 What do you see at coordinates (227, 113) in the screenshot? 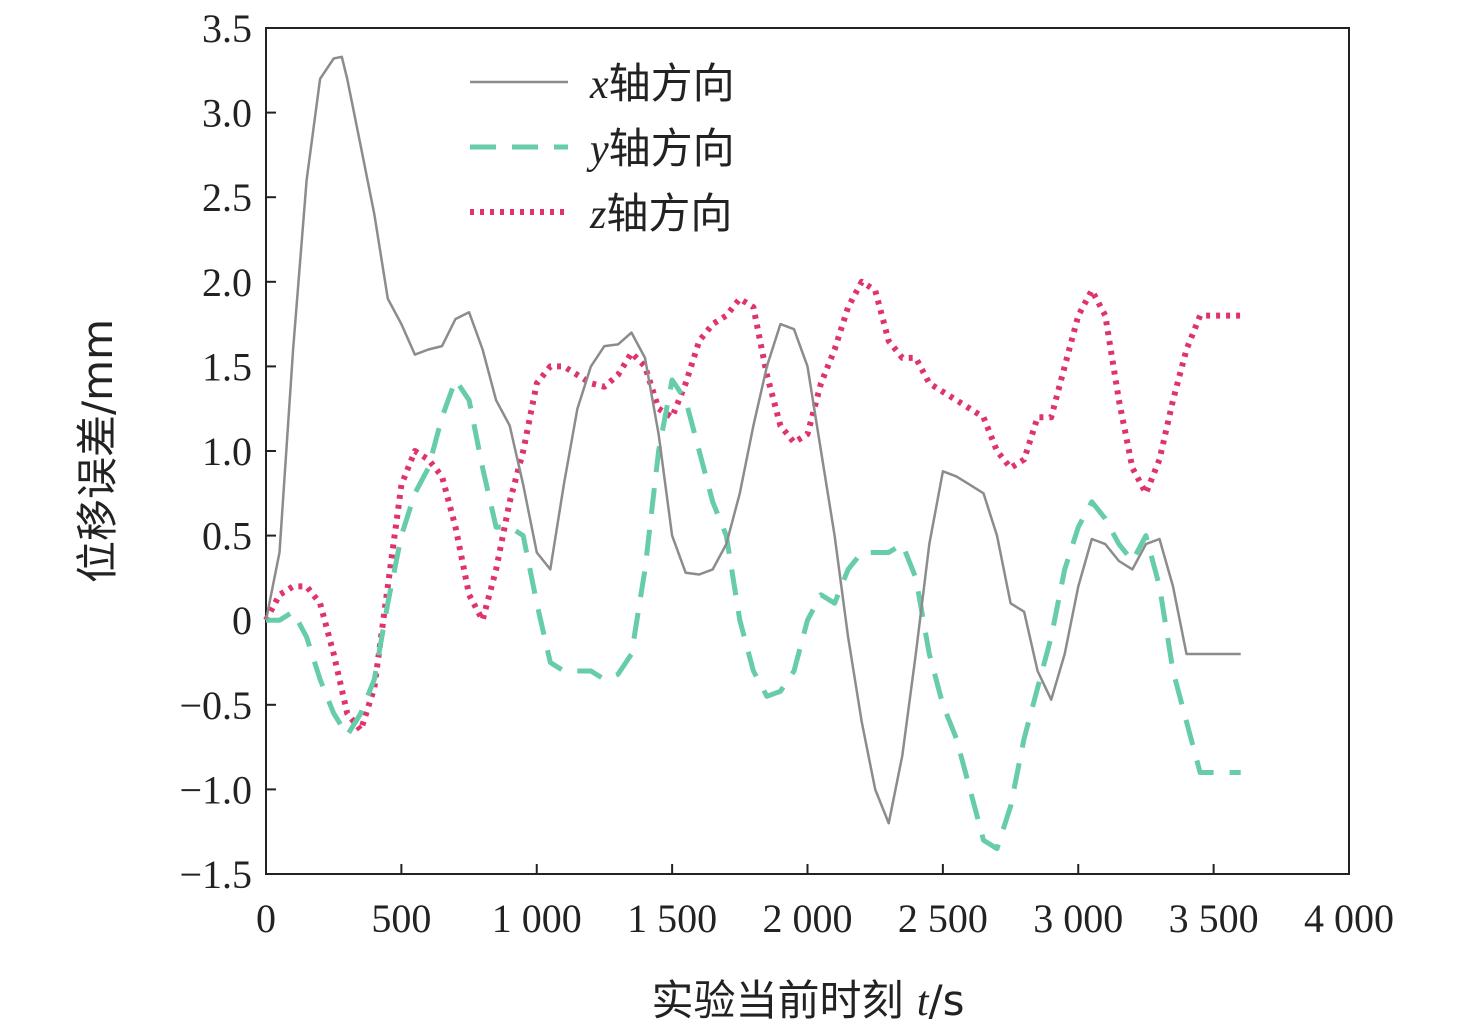
I see `y-tick-label: 3.0` at bounding box center [227, 113].